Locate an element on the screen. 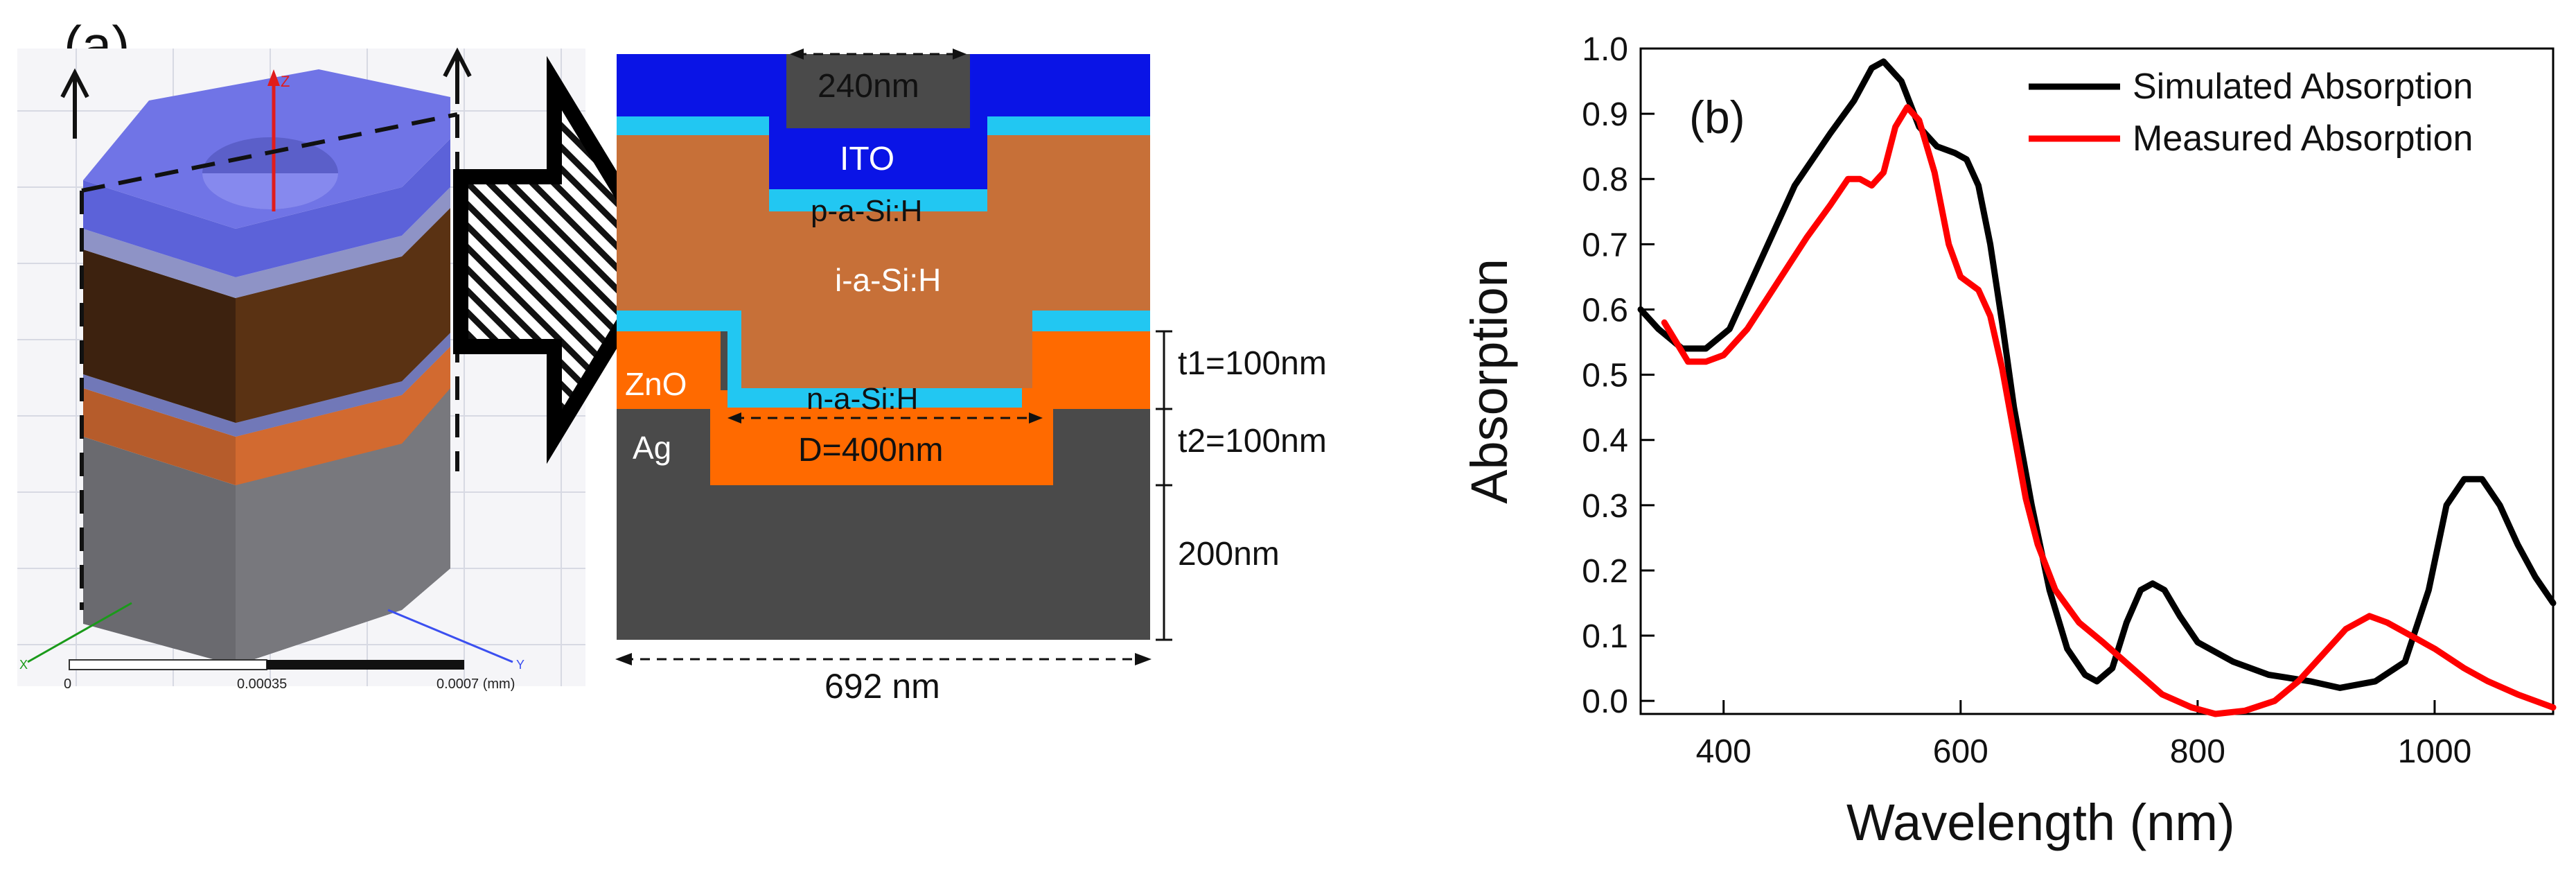 The height and width of the screenshot is (881, 2576). legend: Simulated Absorption Measured Absorption is located at coordinates (2251, 113).